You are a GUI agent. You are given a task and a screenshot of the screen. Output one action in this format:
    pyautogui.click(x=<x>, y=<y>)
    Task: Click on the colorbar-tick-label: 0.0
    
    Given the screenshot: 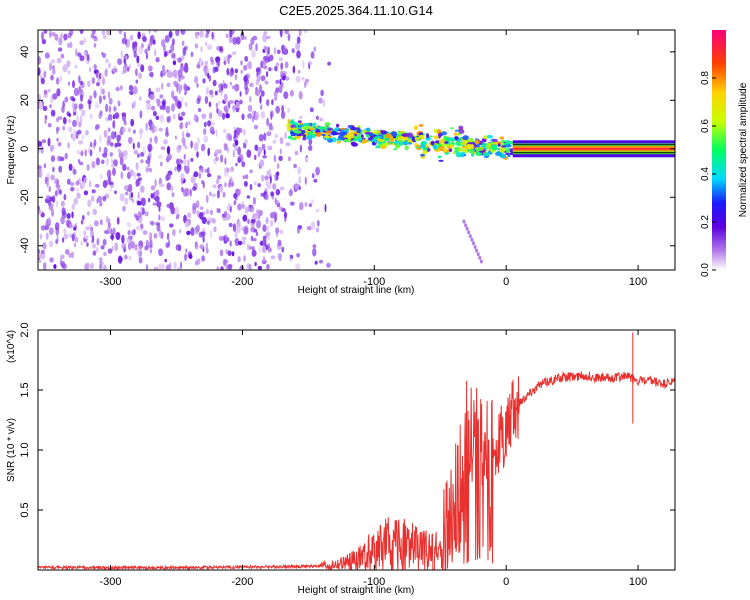 What is the action you would take?
    pyautogui.click(x=705, y=270)
    